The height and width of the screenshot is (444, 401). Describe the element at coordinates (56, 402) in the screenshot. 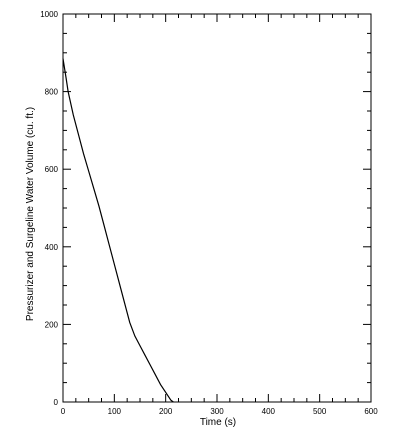

I see `y-tick-label: 0` at that location.